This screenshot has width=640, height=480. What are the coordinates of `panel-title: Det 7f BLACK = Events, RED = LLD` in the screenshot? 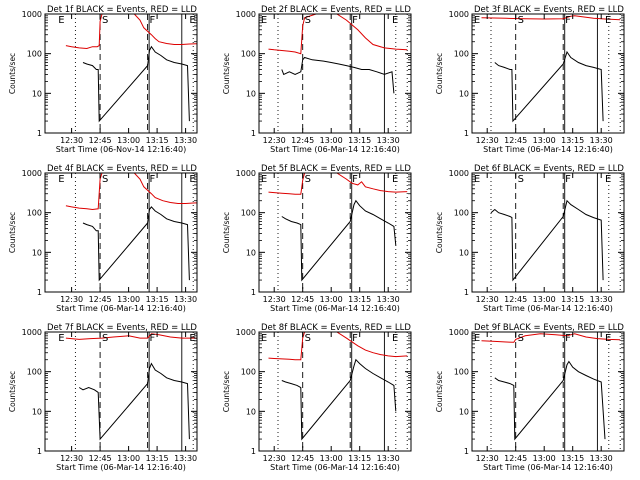 It's located at (122, 328).